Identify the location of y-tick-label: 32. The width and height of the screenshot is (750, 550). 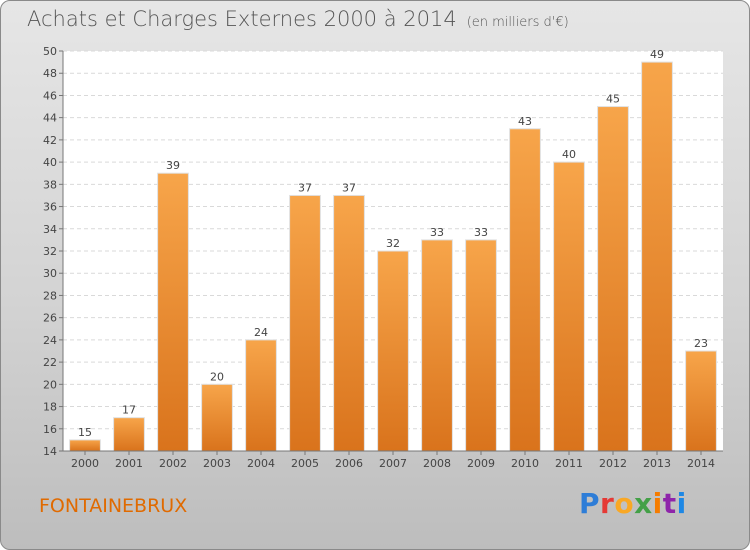
(50, 251).